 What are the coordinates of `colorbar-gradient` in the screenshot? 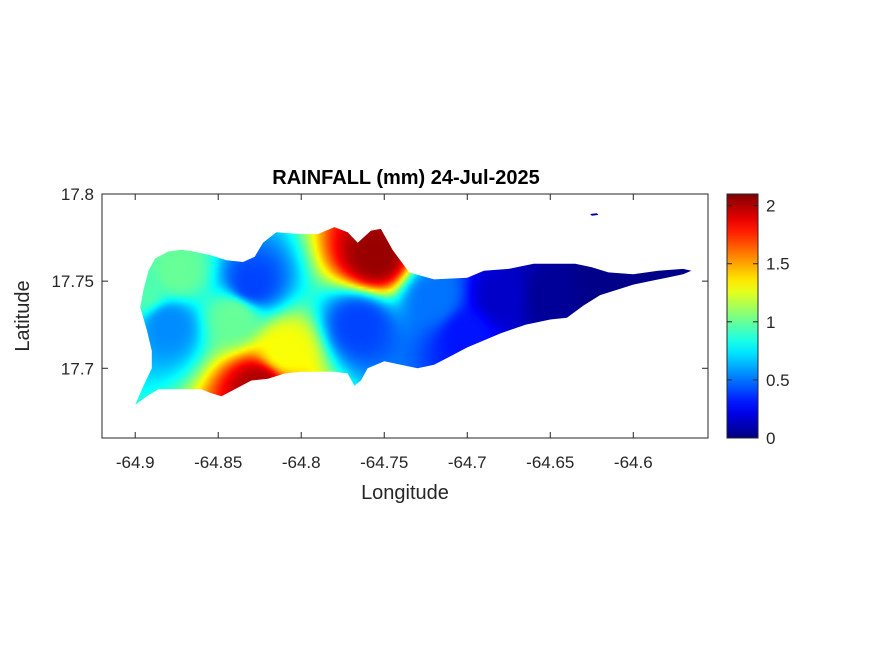 It's located at (742, 316).